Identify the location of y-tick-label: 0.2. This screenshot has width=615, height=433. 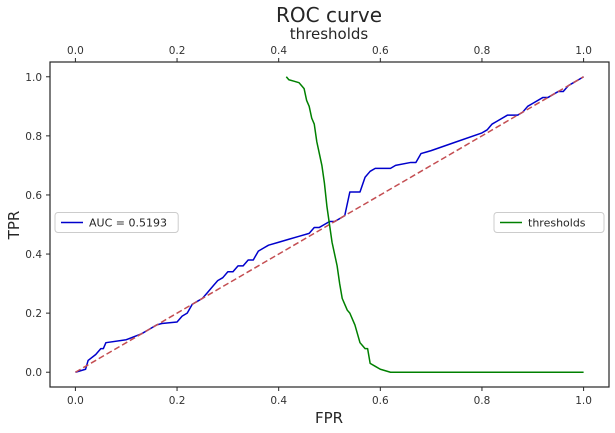
(33, 314).